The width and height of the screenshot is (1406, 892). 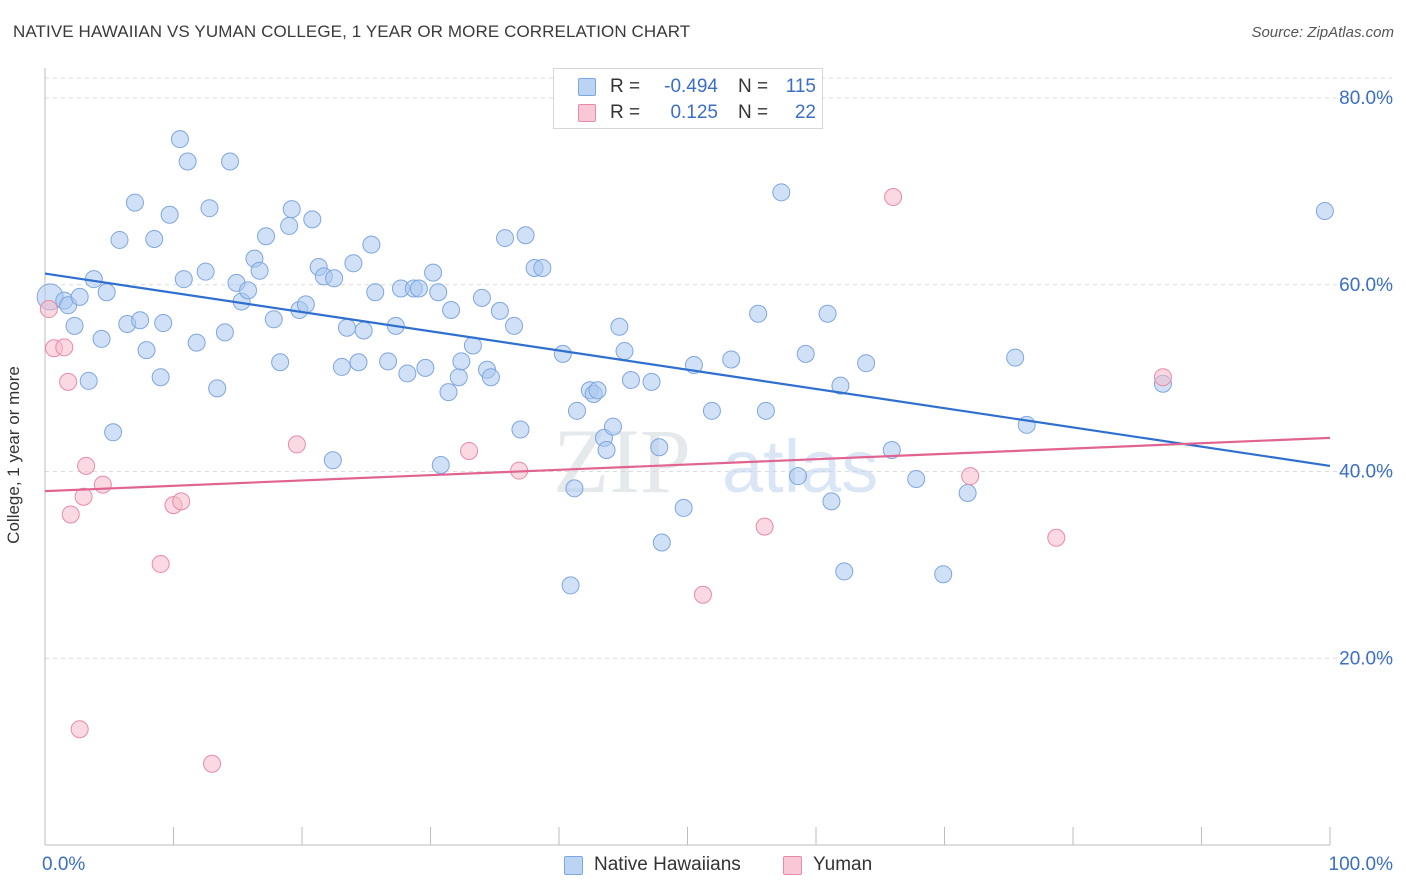 I want to click on bottom-legend-yuman: Yuman, so click(x=827, y=865).